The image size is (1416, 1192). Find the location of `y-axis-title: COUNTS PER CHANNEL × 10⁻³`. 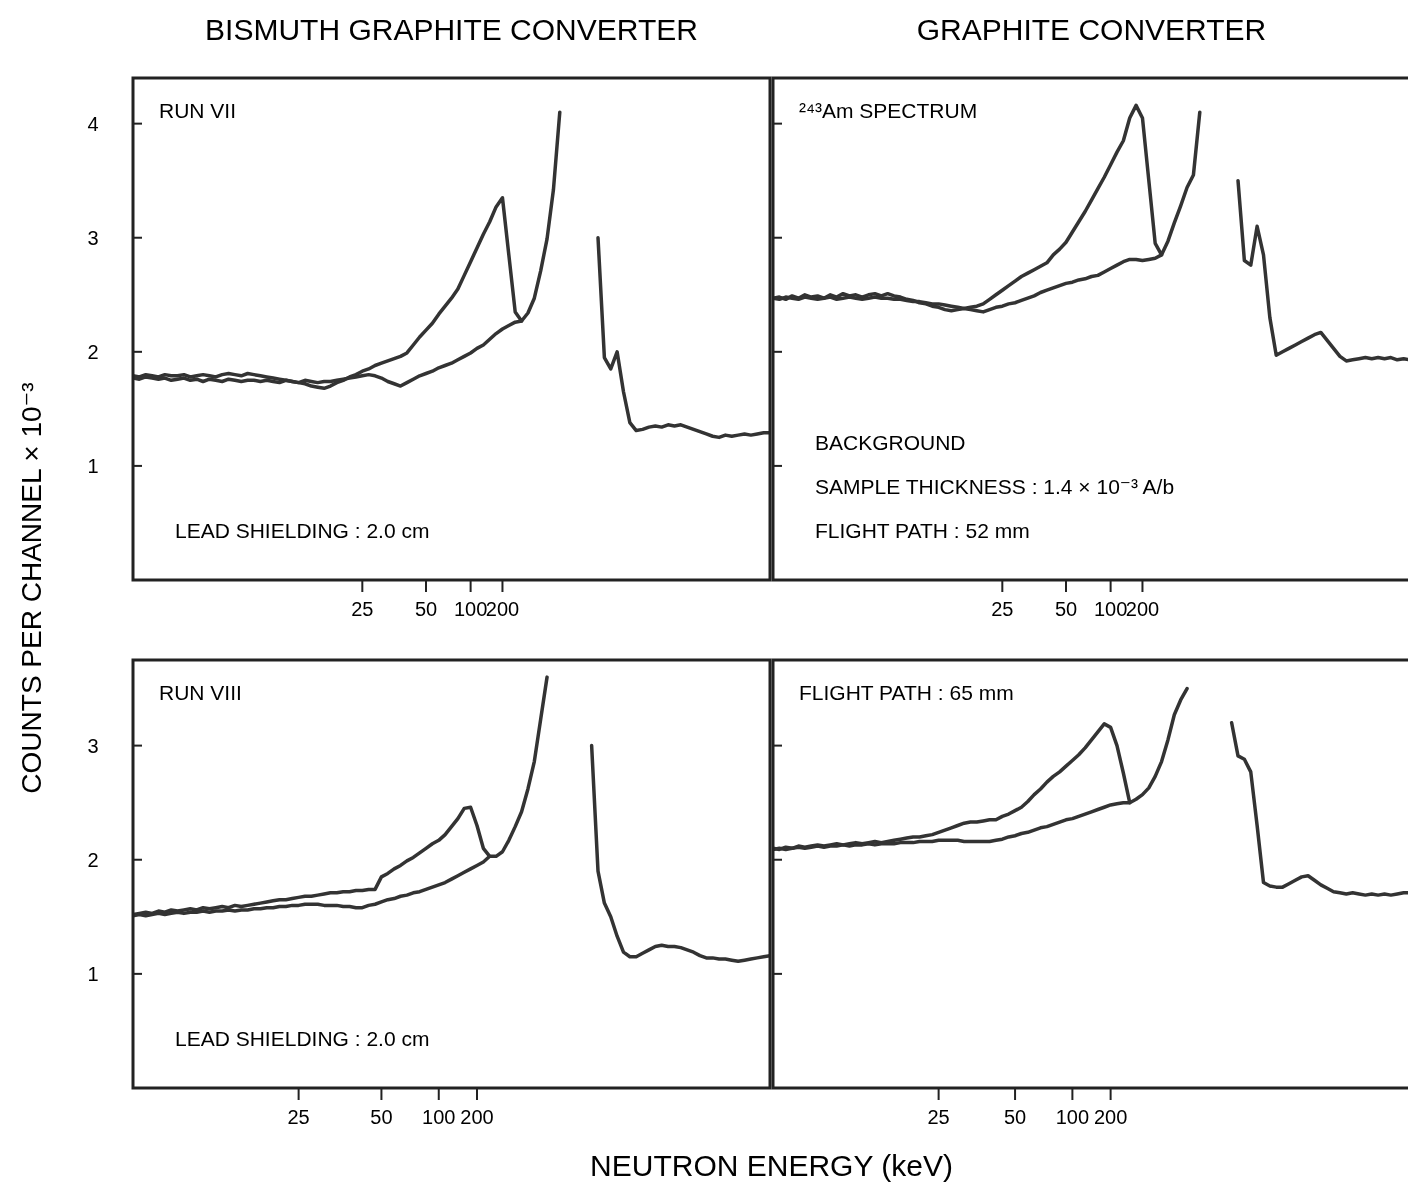

y-axis-title: COUNTS PER CHANNEL × 10⁻³ is located at coordinates (31, 588).